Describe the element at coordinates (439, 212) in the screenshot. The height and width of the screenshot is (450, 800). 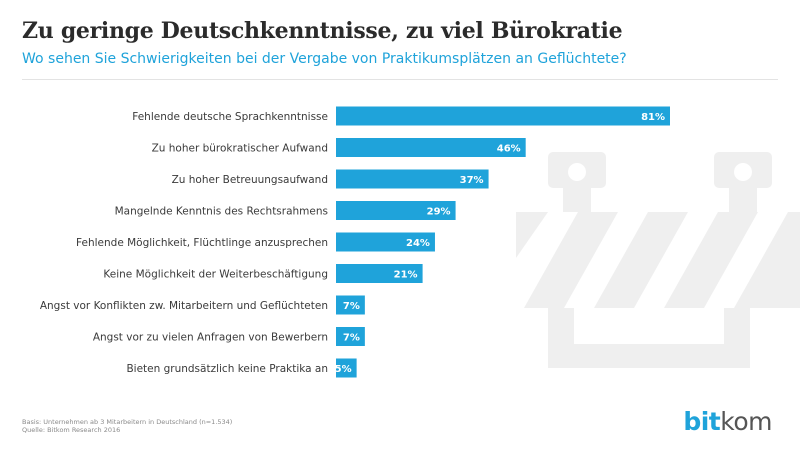
I see `value-label: 29%` at that location.